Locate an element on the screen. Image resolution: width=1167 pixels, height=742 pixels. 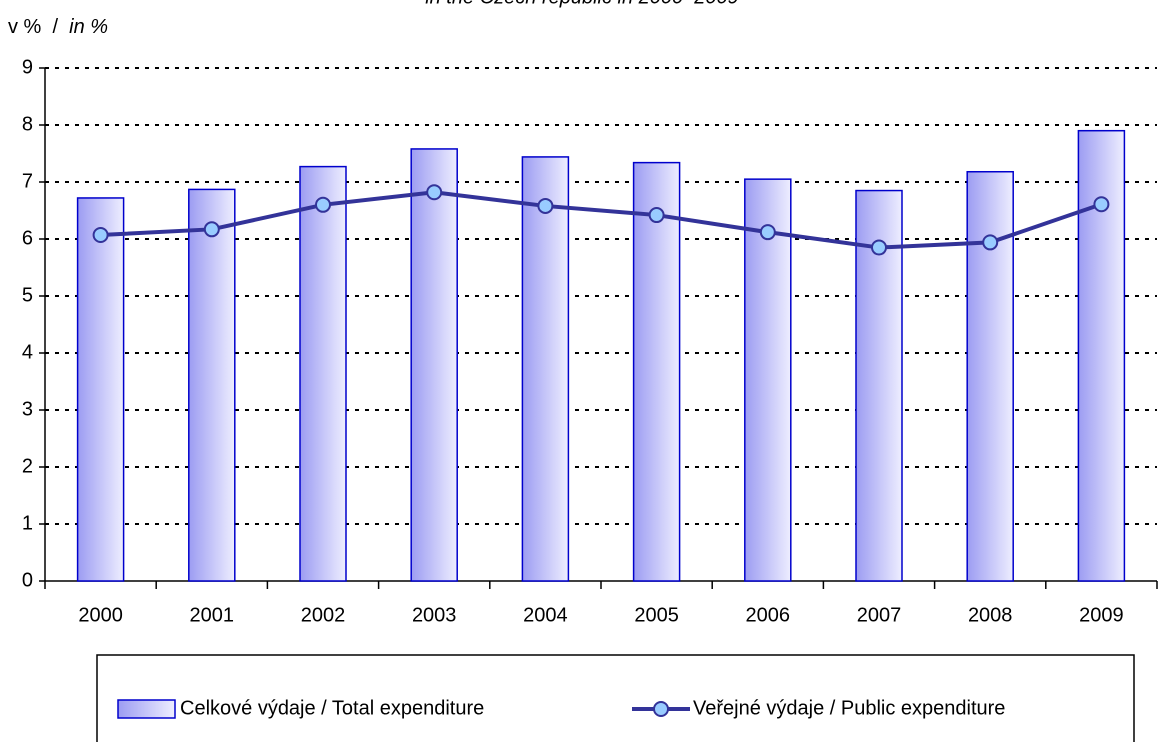
y-tick-label: 0 is located at coordinates (27, 580).